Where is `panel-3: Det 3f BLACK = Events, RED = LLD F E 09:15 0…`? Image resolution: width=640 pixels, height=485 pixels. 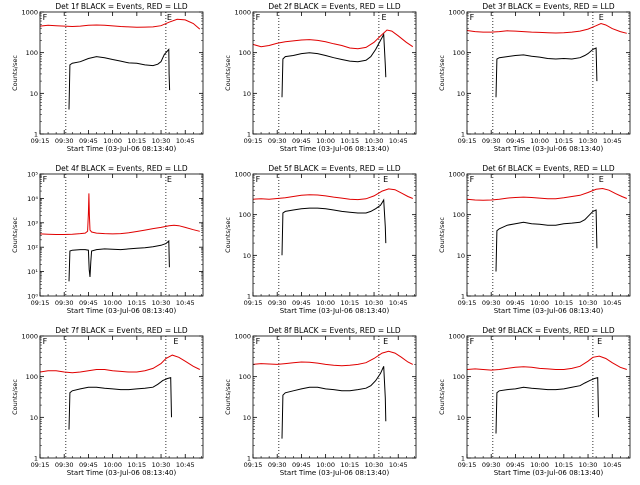
panel-3: Det 3f BLACK = Events, RED = LLD F E 09:15 0… is located at coordinates (534, 77).